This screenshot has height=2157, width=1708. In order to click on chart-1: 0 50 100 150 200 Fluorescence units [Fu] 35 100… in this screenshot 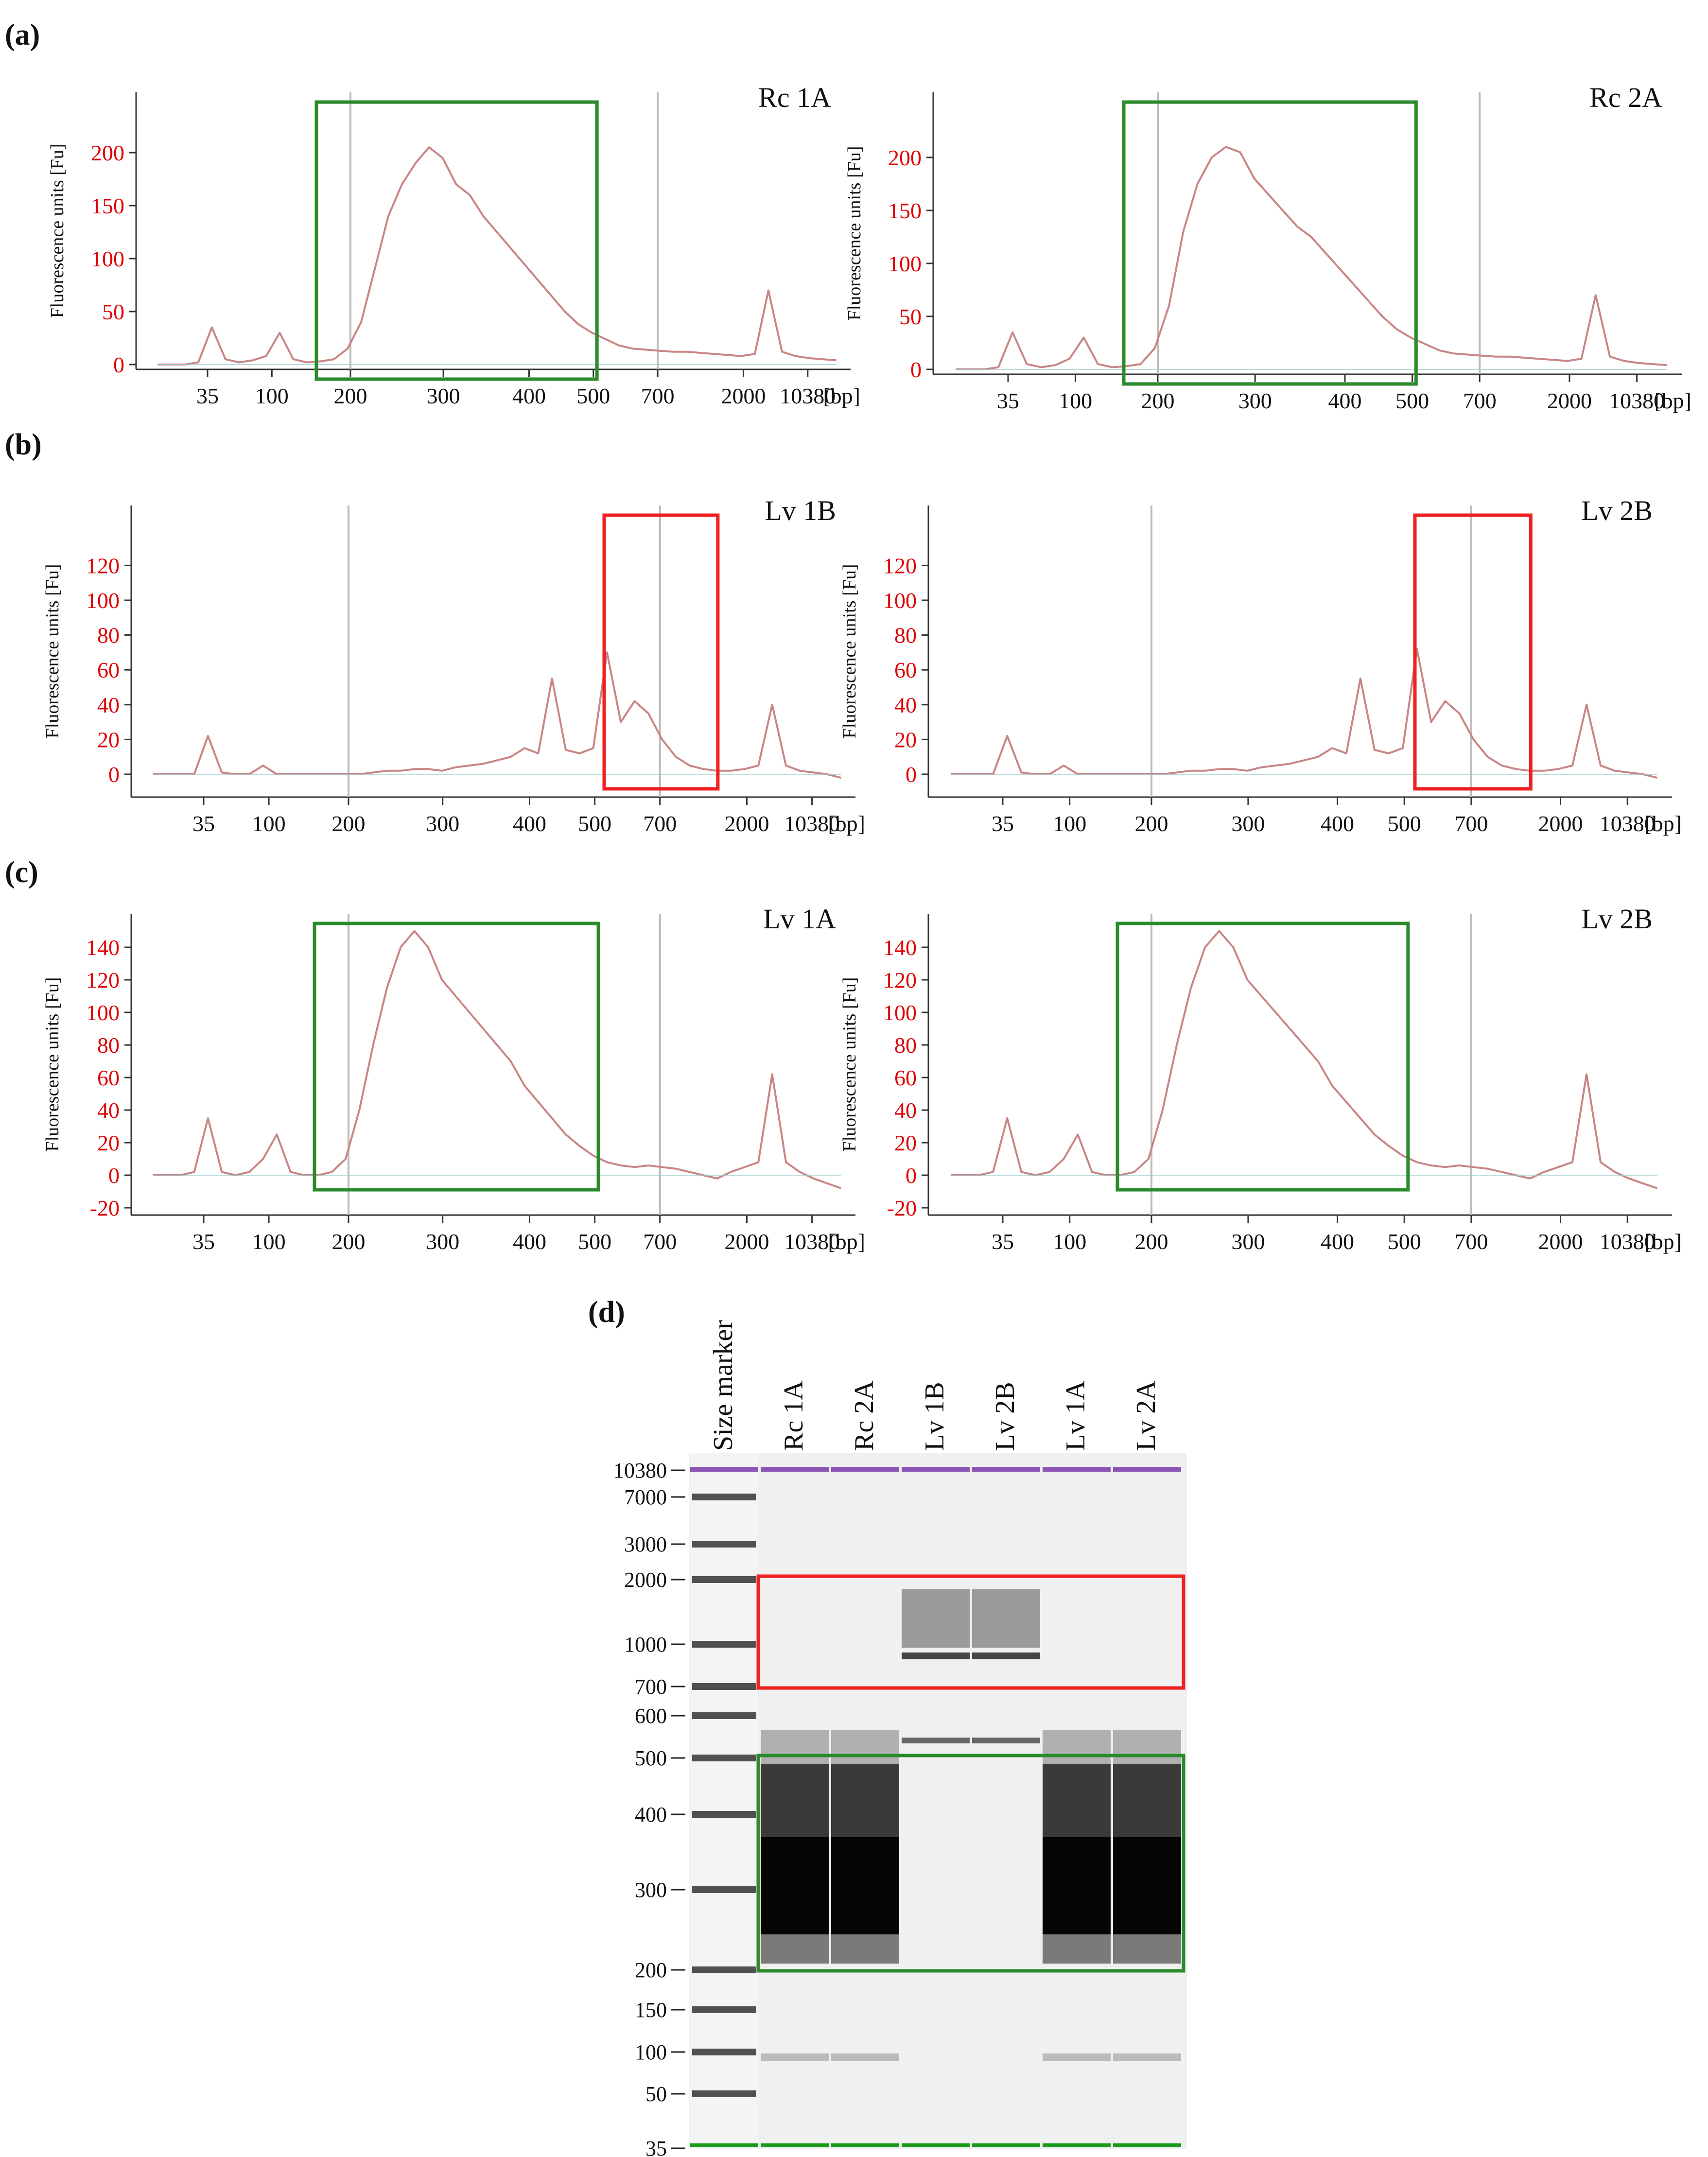, I will do `click(454, 245)`.